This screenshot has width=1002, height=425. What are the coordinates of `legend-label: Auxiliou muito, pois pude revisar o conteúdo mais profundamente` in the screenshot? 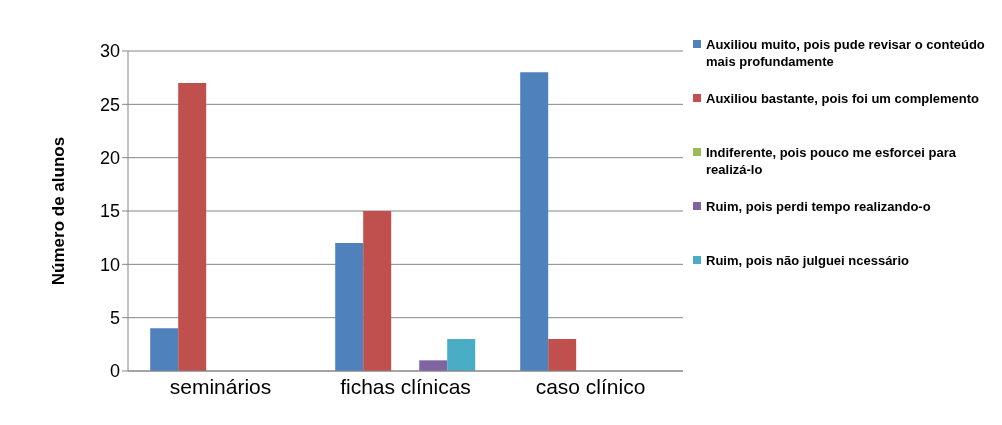 It's located at (846, 53).